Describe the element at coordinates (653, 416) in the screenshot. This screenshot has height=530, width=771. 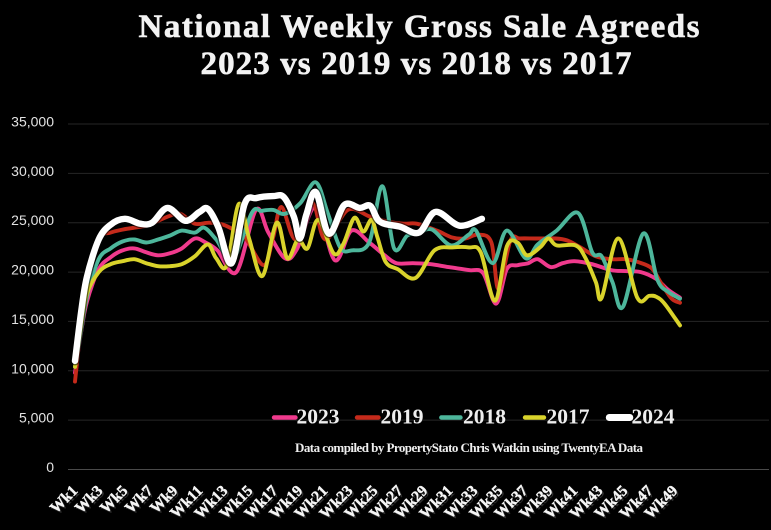
I see `svg-text: 2024` at that location.